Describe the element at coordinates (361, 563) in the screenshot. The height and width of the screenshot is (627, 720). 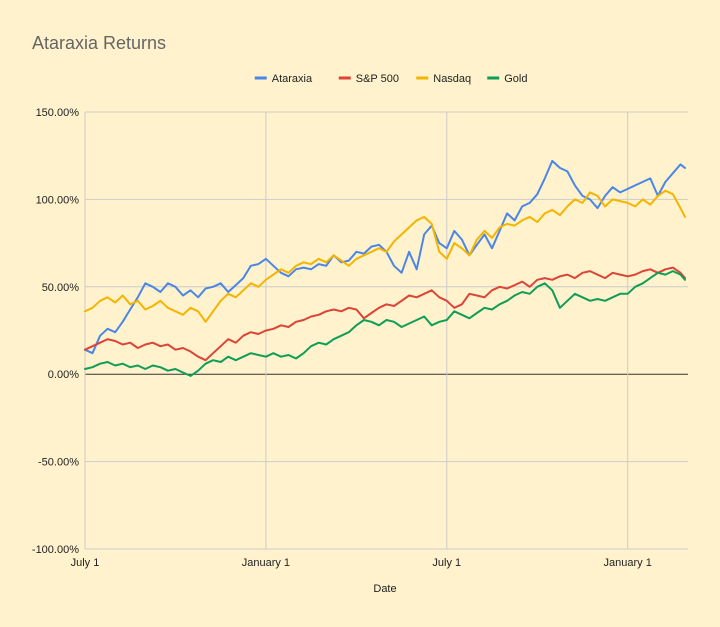
I see `x-axis-ticks: July 1 January 1 July 1 January 1` at that location.